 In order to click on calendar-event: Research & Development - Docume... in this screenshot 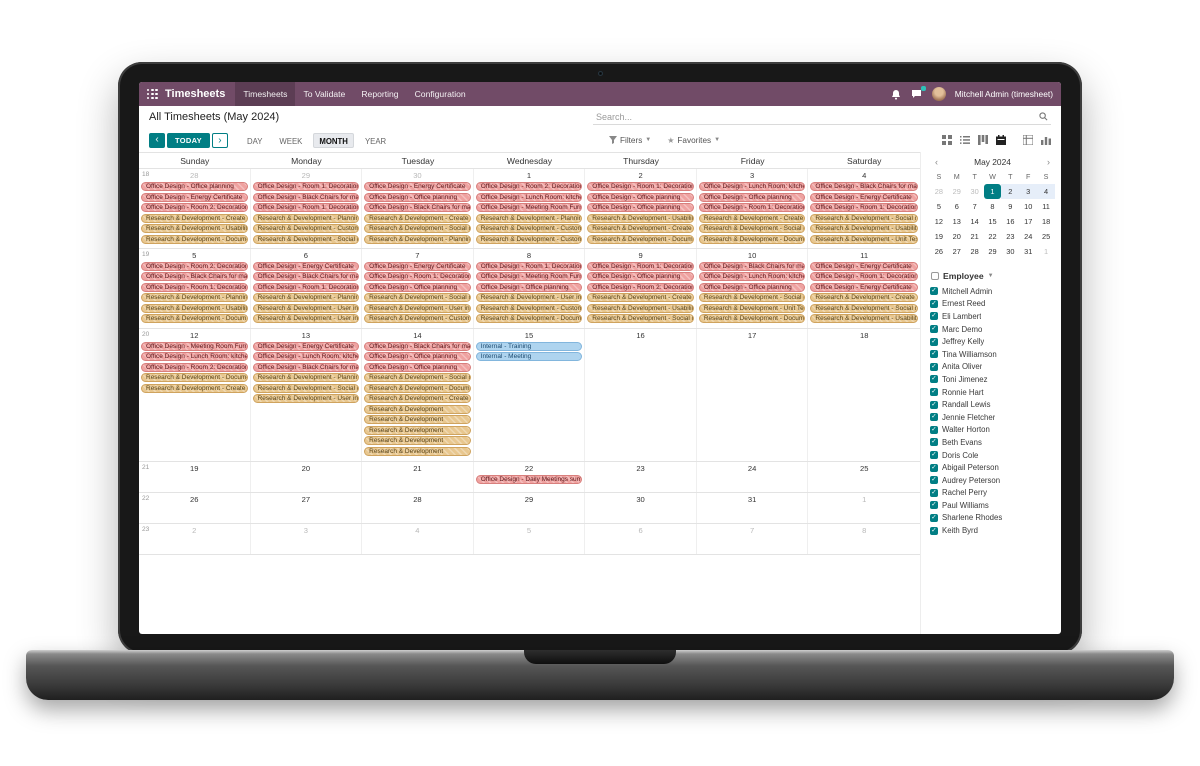, I will do `click(194, 239)`.